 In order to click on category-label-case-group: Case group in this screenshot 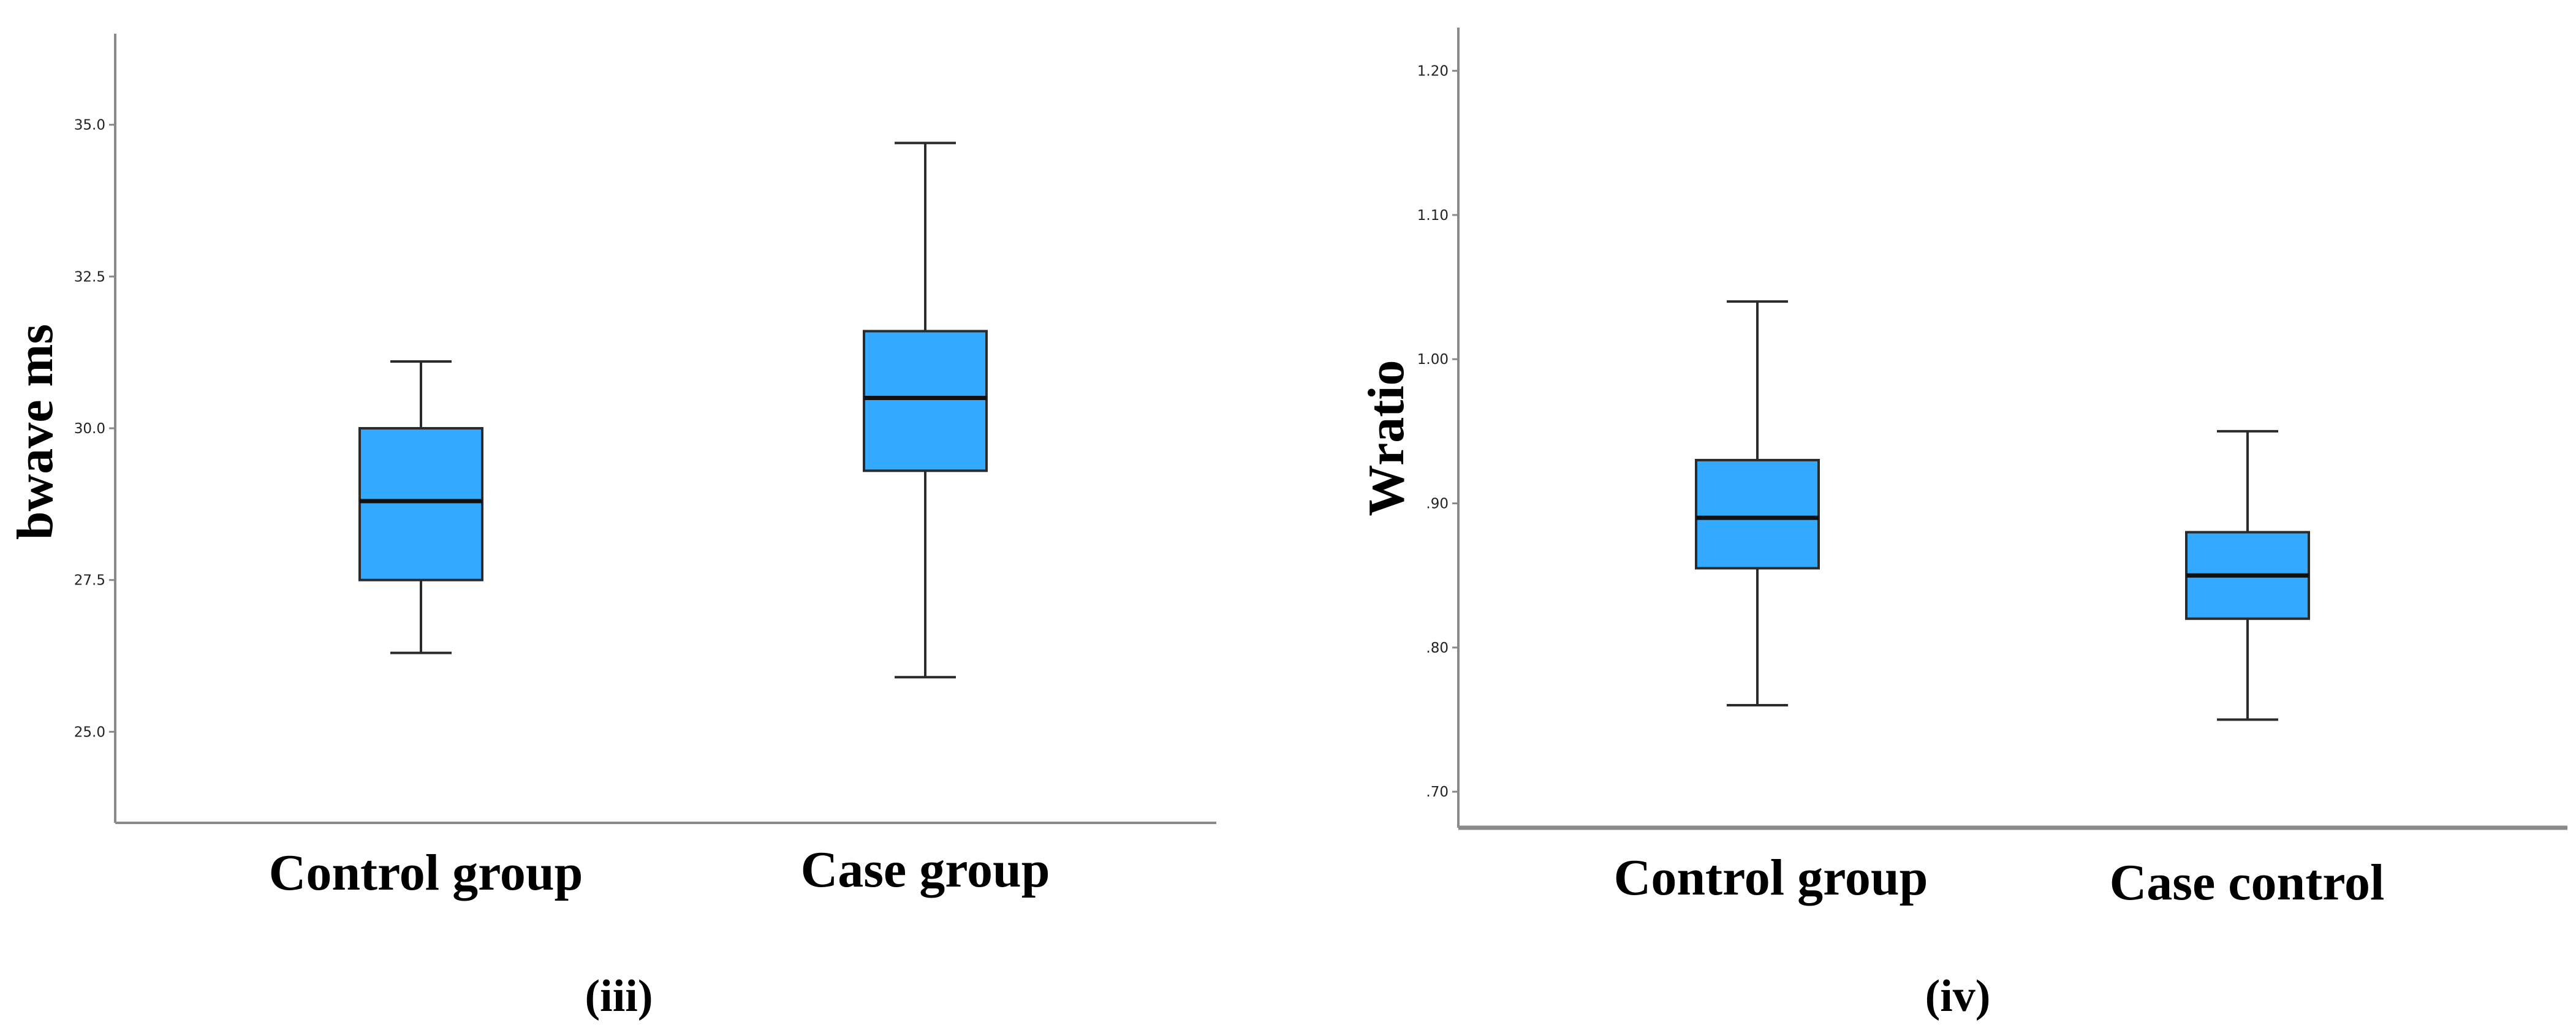, I will do `click(926, 869)`.